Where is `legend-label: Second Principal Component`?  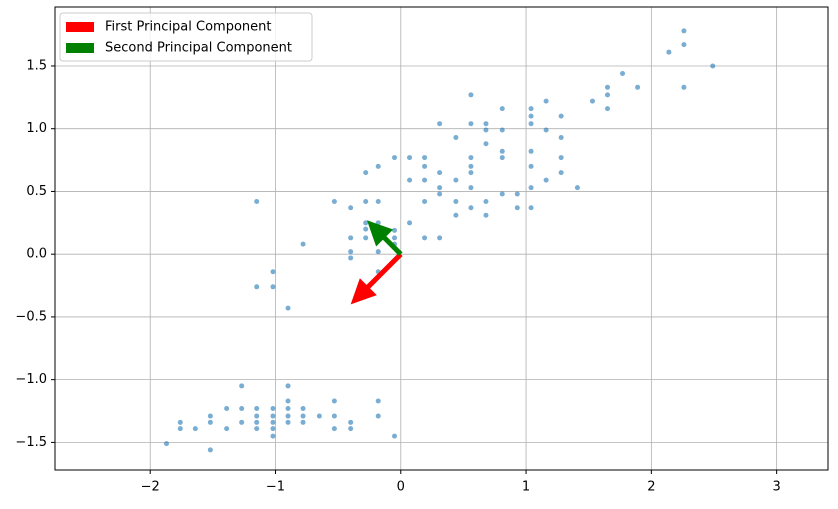 legend-label: Second Principal Component is located at coordinates (198, 48).